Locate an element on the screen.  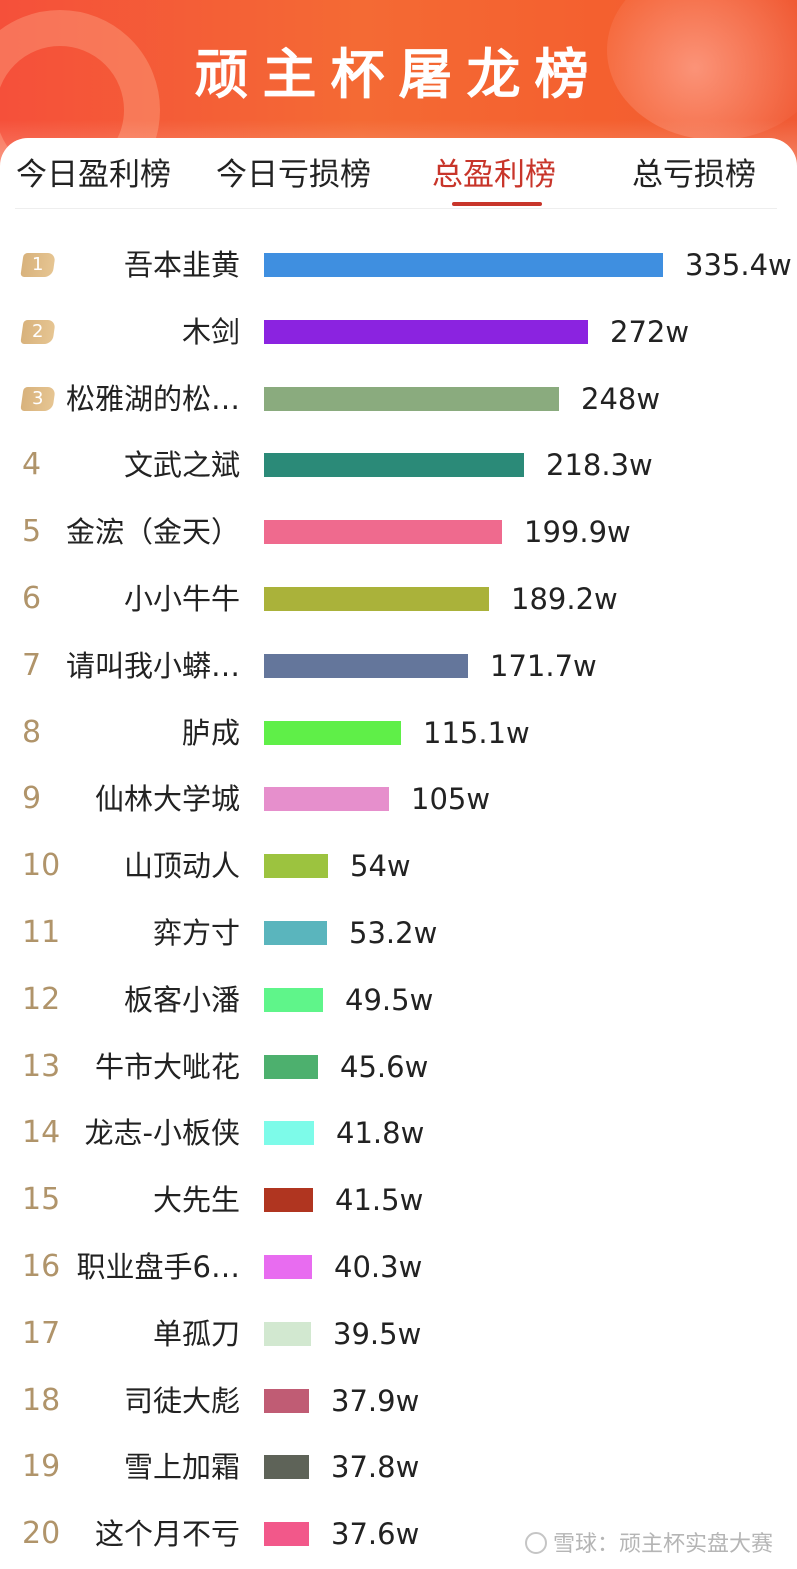
ranking-row: 2 木剑 272w is located at coordinates (398, 332).